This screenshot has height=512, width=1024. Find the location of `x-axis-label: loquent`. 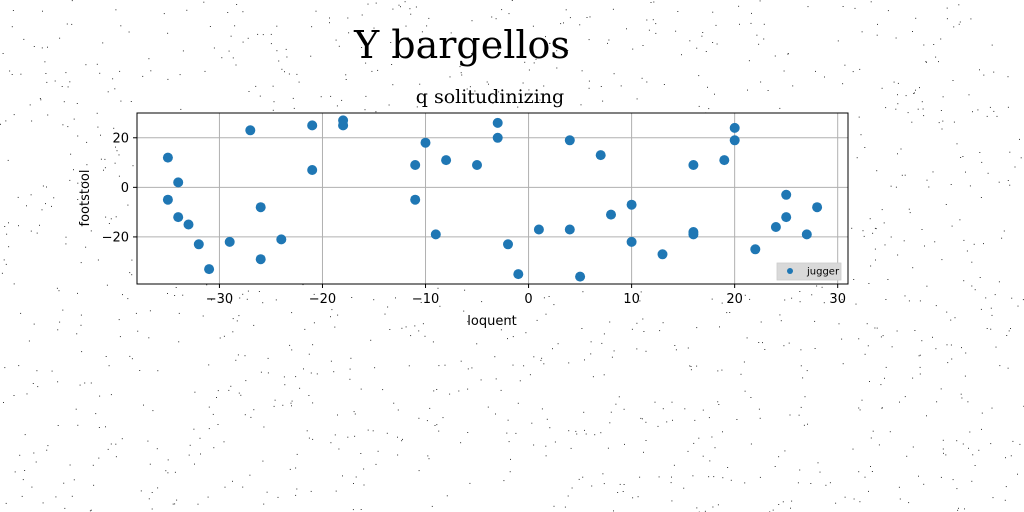

x-axis-label: loquent is located at coordinates (491, 321).